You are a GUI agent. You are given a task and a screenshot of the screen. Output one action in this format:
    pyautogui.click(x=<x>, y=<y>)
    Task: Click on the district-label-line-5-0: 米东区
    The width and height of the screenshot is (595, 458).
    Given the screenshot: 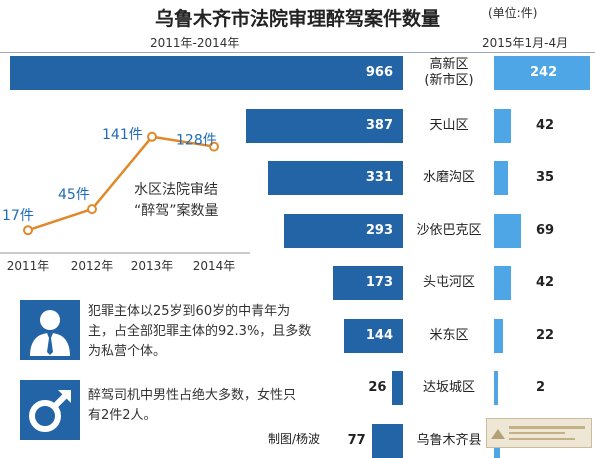 What is the action you would take?
    pyautogui.click(x=449, y=335)
    